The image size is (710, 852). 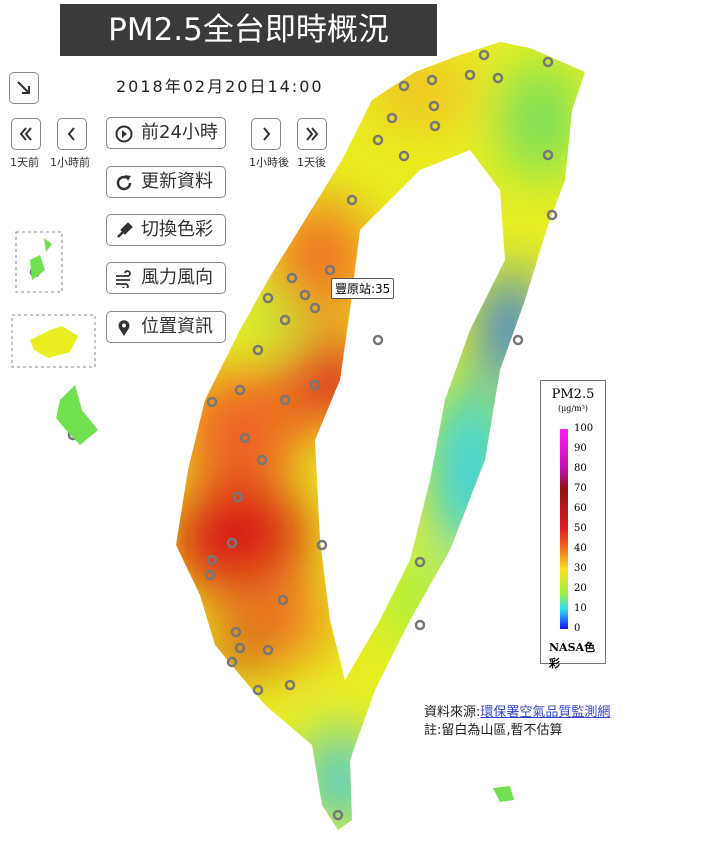 What do you see at coordinates (266, 134) in the screenshot?
I see `hour-forward-button` at bounding box center [266, 134].